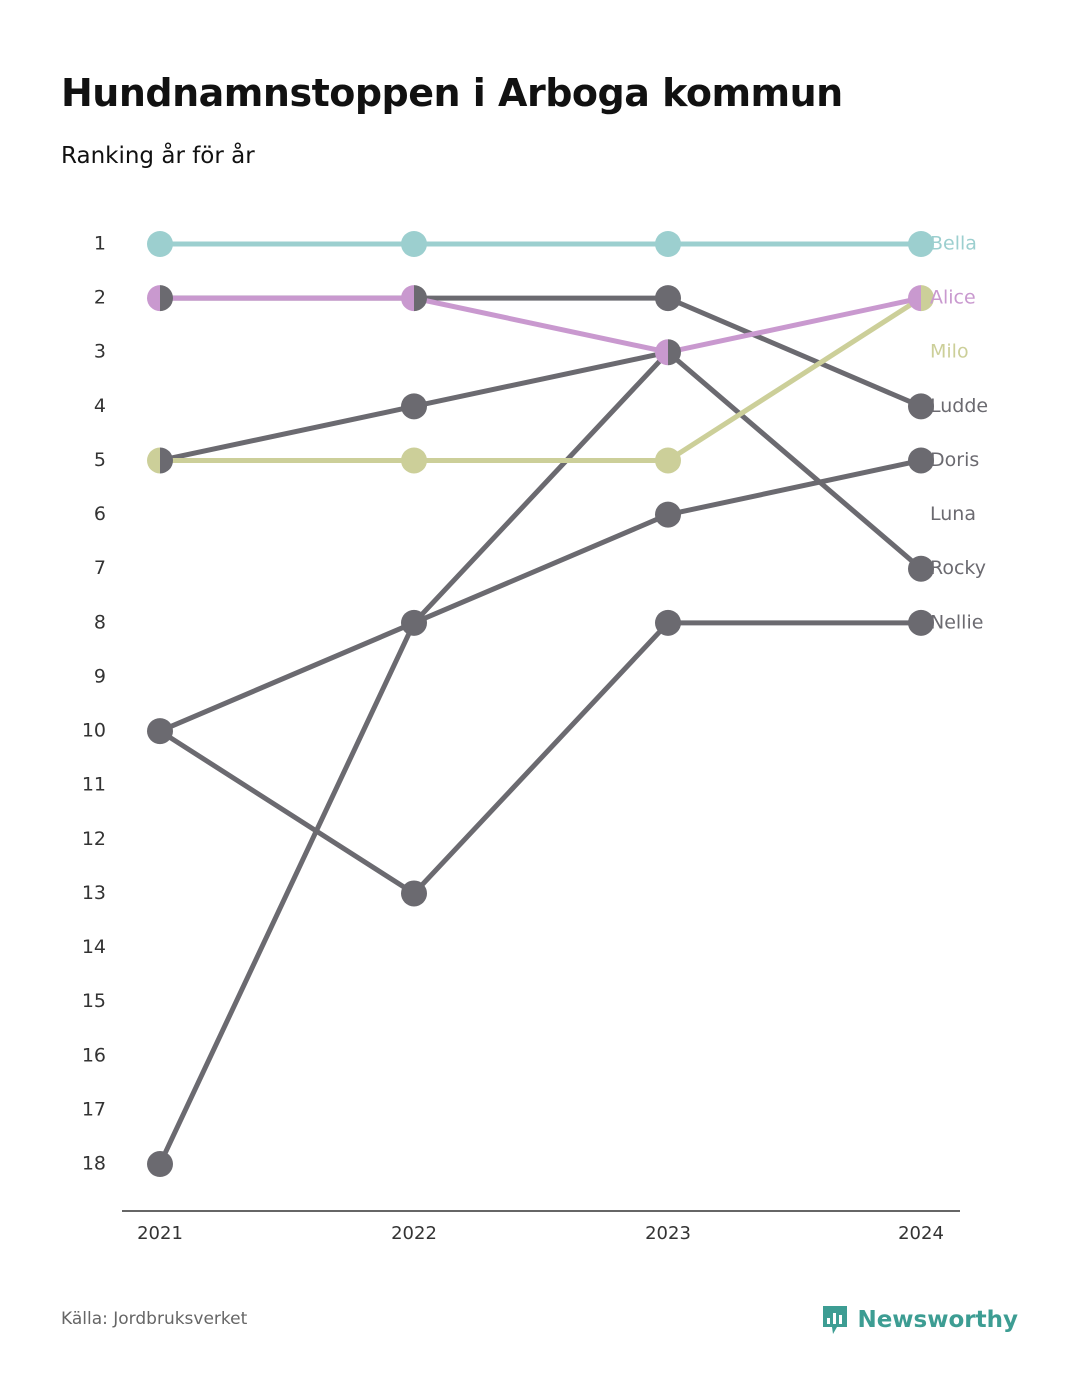 This screenshot has height=1400, width=1080. What do you see at coordinates (100, 244) in the screenshot?
I see `y-tick-label: 1` at bounding box center [100, 244].